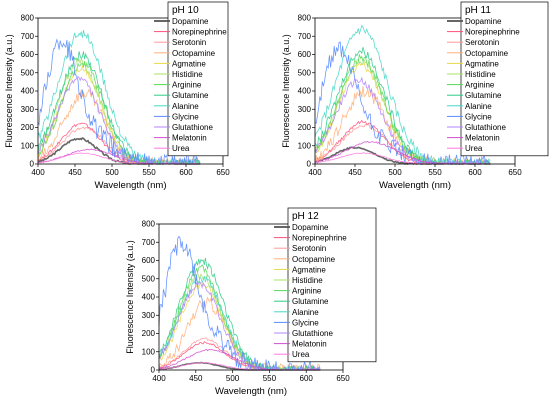 This screenshot has width=550, height=407. Describe the element at coordinates (185, 10) in the screenshot. I see `legend-title: pH 10` at that location.